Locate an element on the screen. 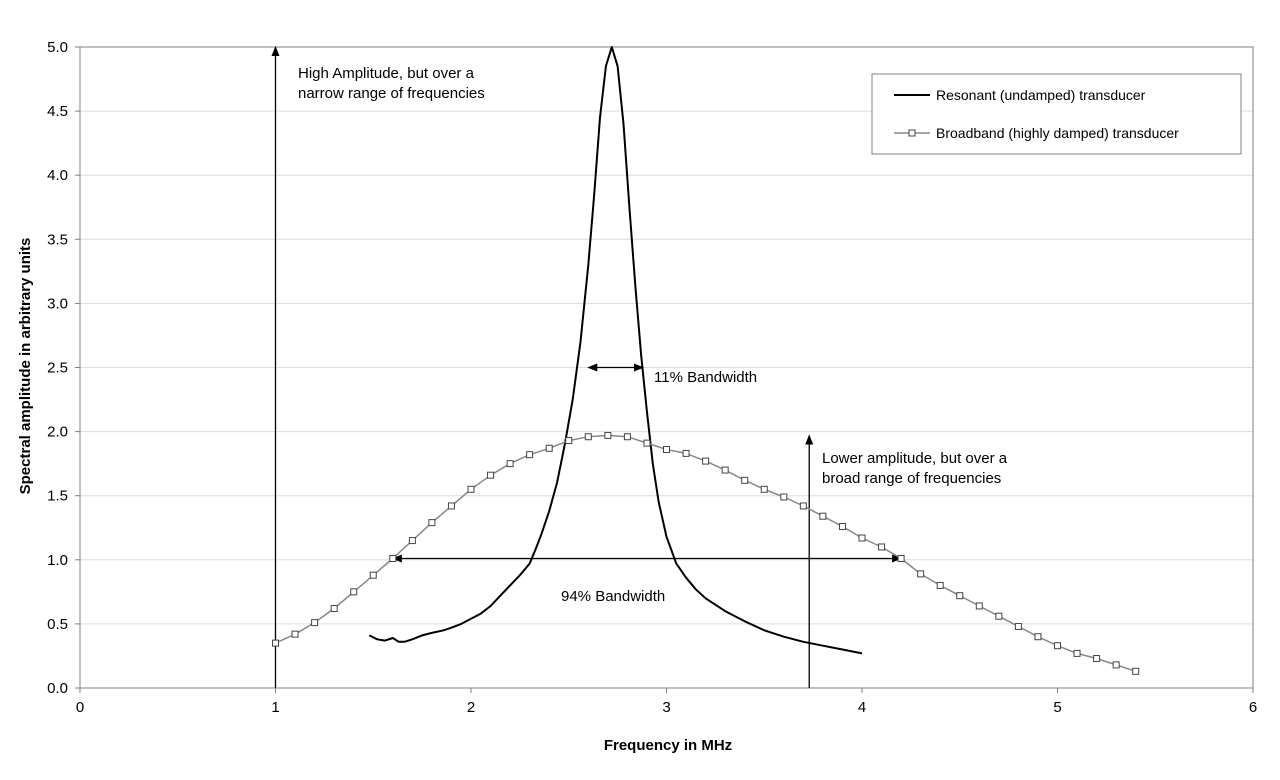 The height and width of the screenshot is (780, 1280). x-tick-label: 2 is located at coordinates (471, 707).